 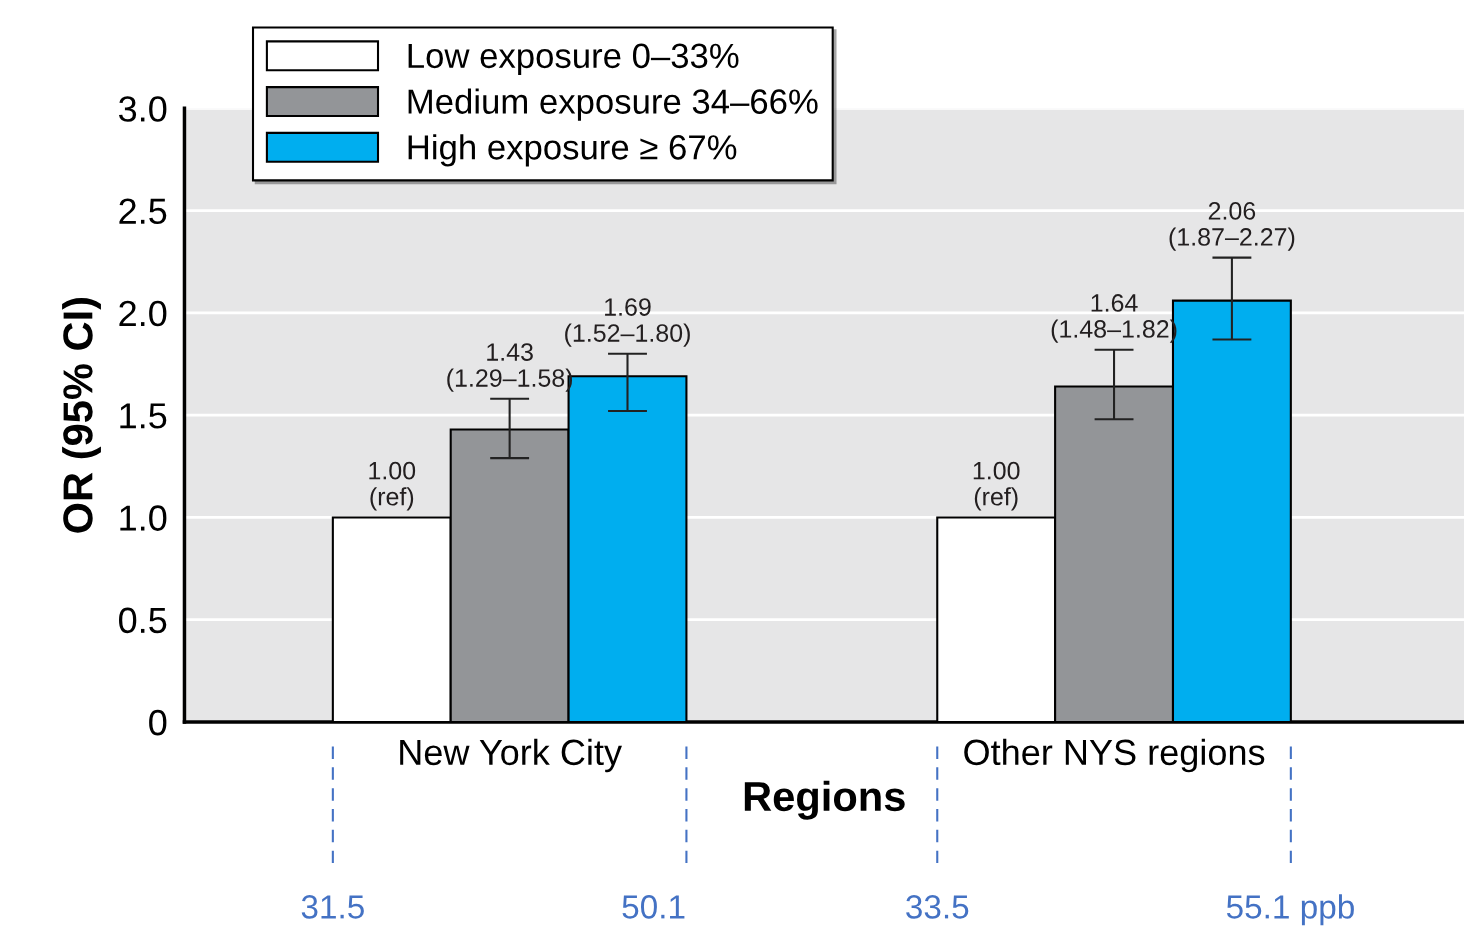 I want to click on y-tick-label: 1.5, so click(x=143, y=416).